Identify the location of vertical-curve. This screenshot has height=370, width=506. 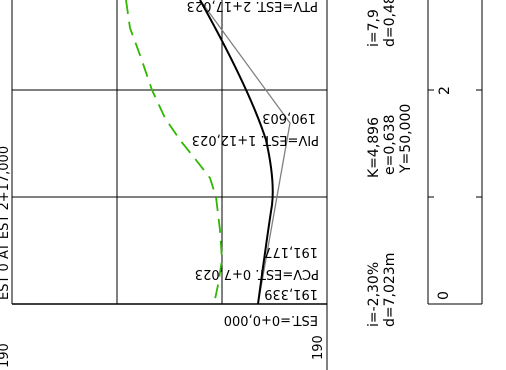
(236, 152).